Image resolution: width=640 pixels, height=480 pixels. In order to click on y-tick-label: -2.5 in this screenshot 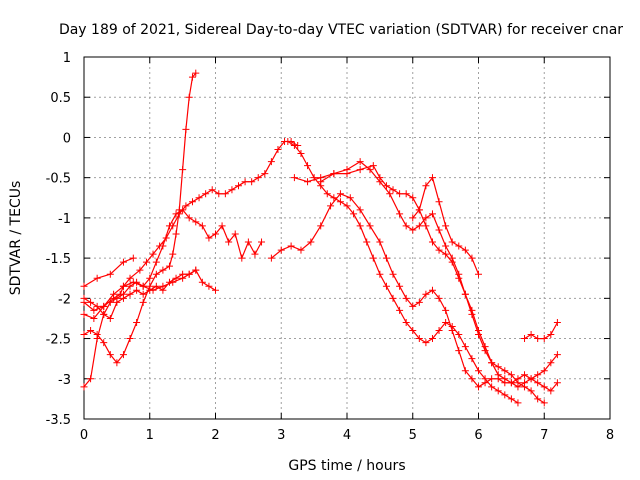, I will do `click(58, 340)`.